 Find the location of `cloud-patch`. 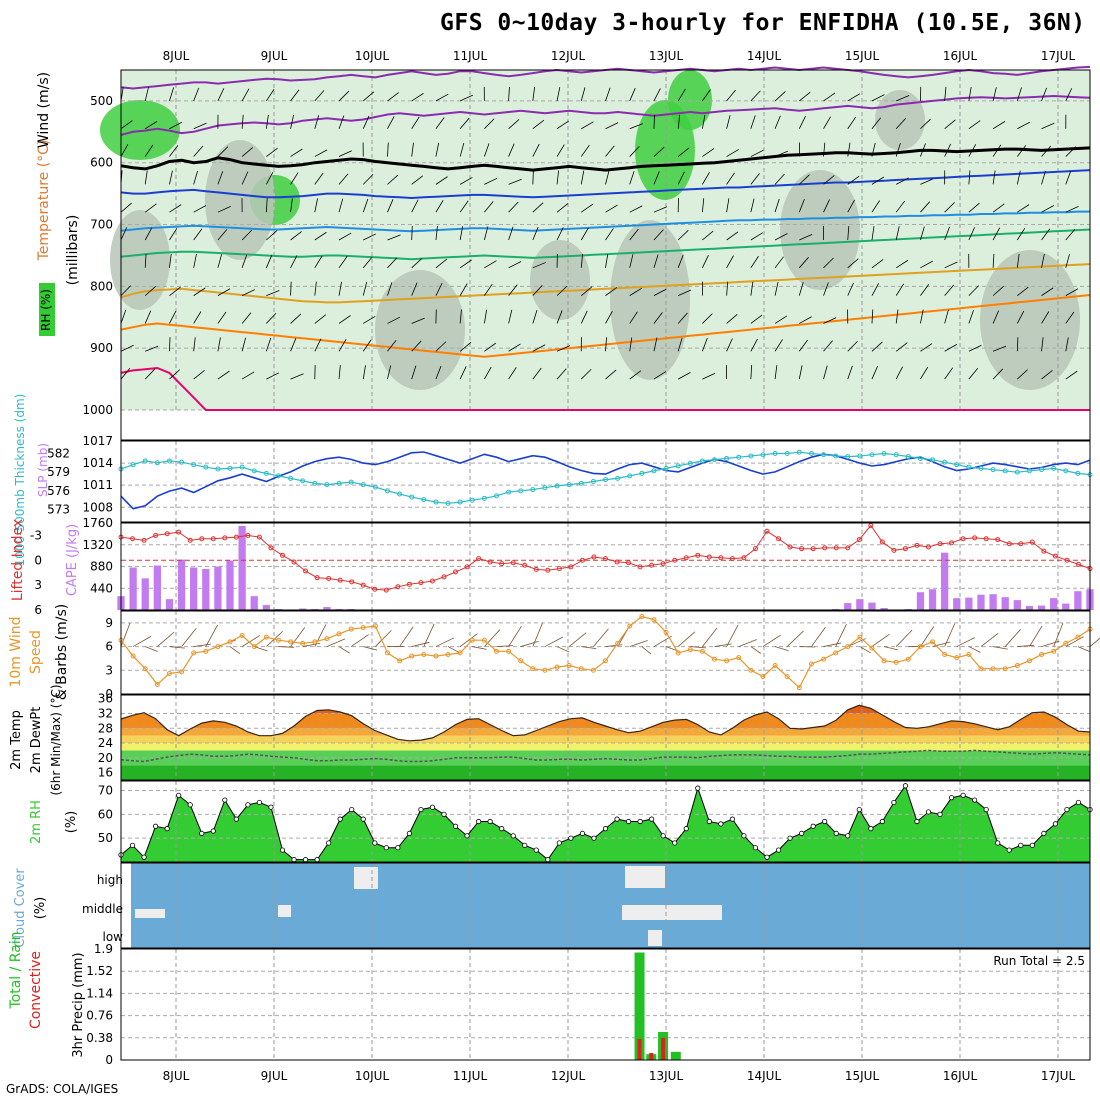

cloud-patch is located at coordinates (645, 877).